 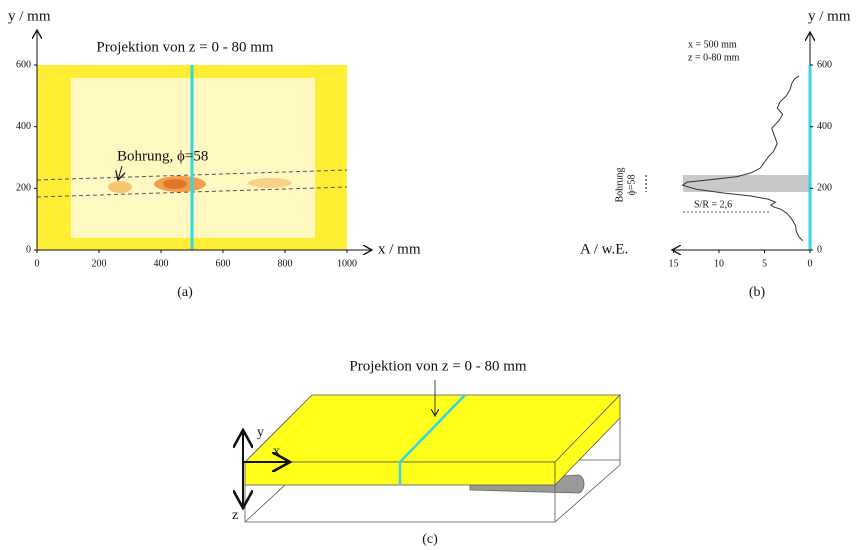 I want to click on annotation: z = 0-80 mm, so click(x=714, y=57).